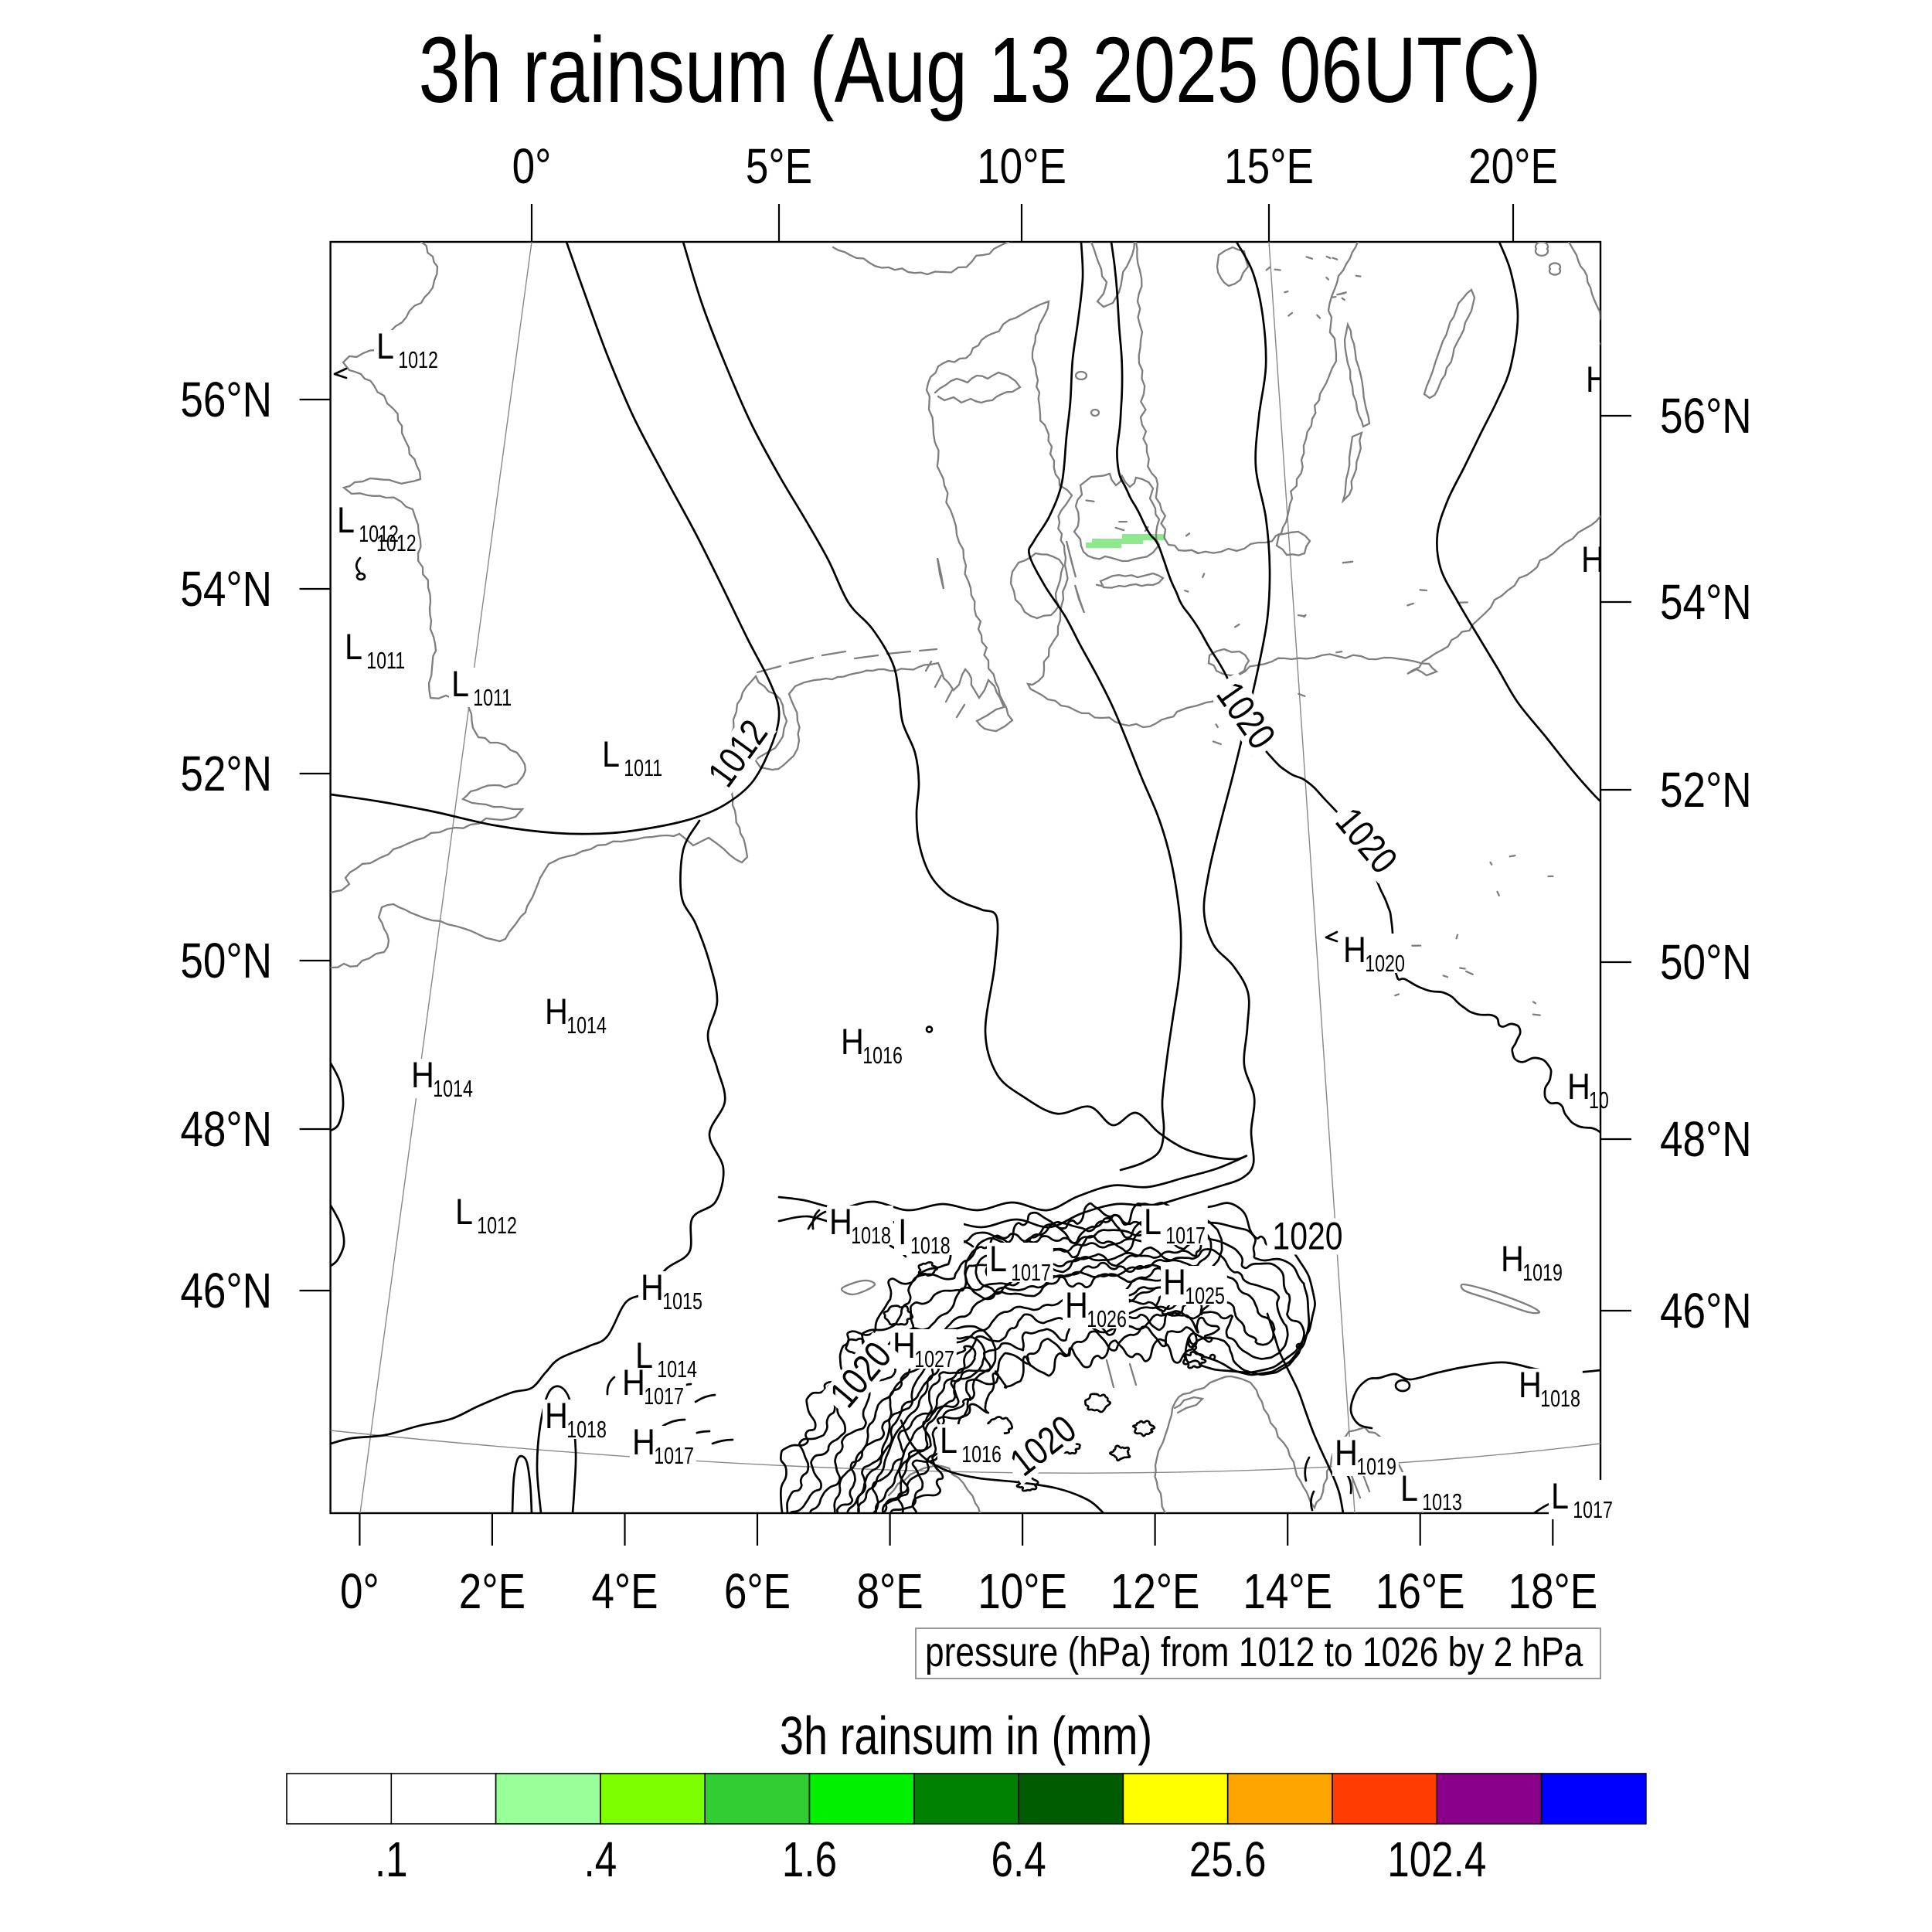 Image resolution: width=1932 pixels, height=1932 pixels. What do you see at coordinates (492, 1591) in the screenshot?
I see `svg-text: 2°E` at bounding box center [492, 1591].